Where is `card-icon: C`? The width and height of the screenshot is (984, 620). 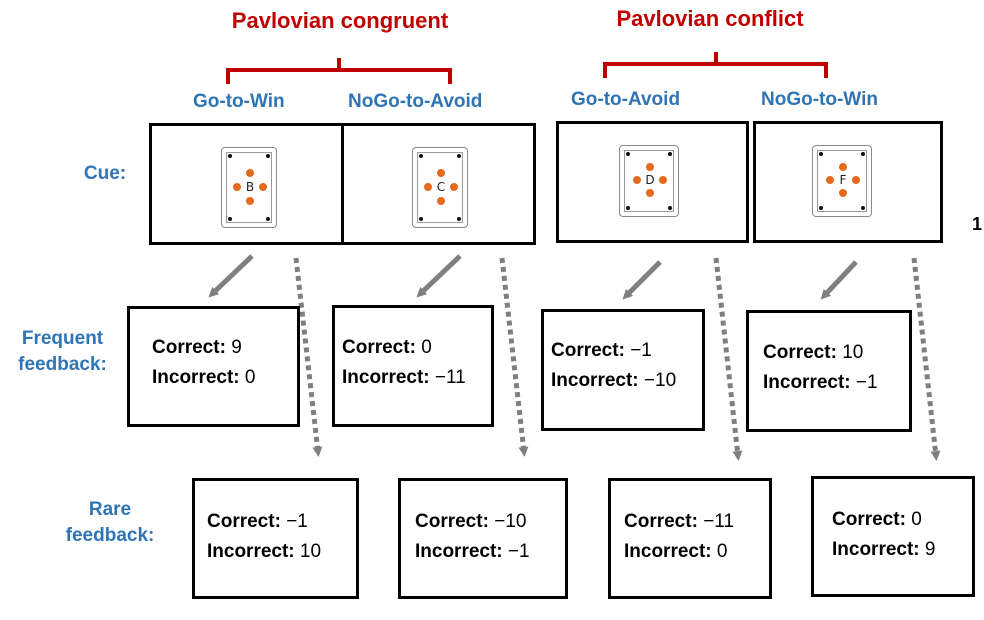
card-icon: C is located at coordinates (440, 187).